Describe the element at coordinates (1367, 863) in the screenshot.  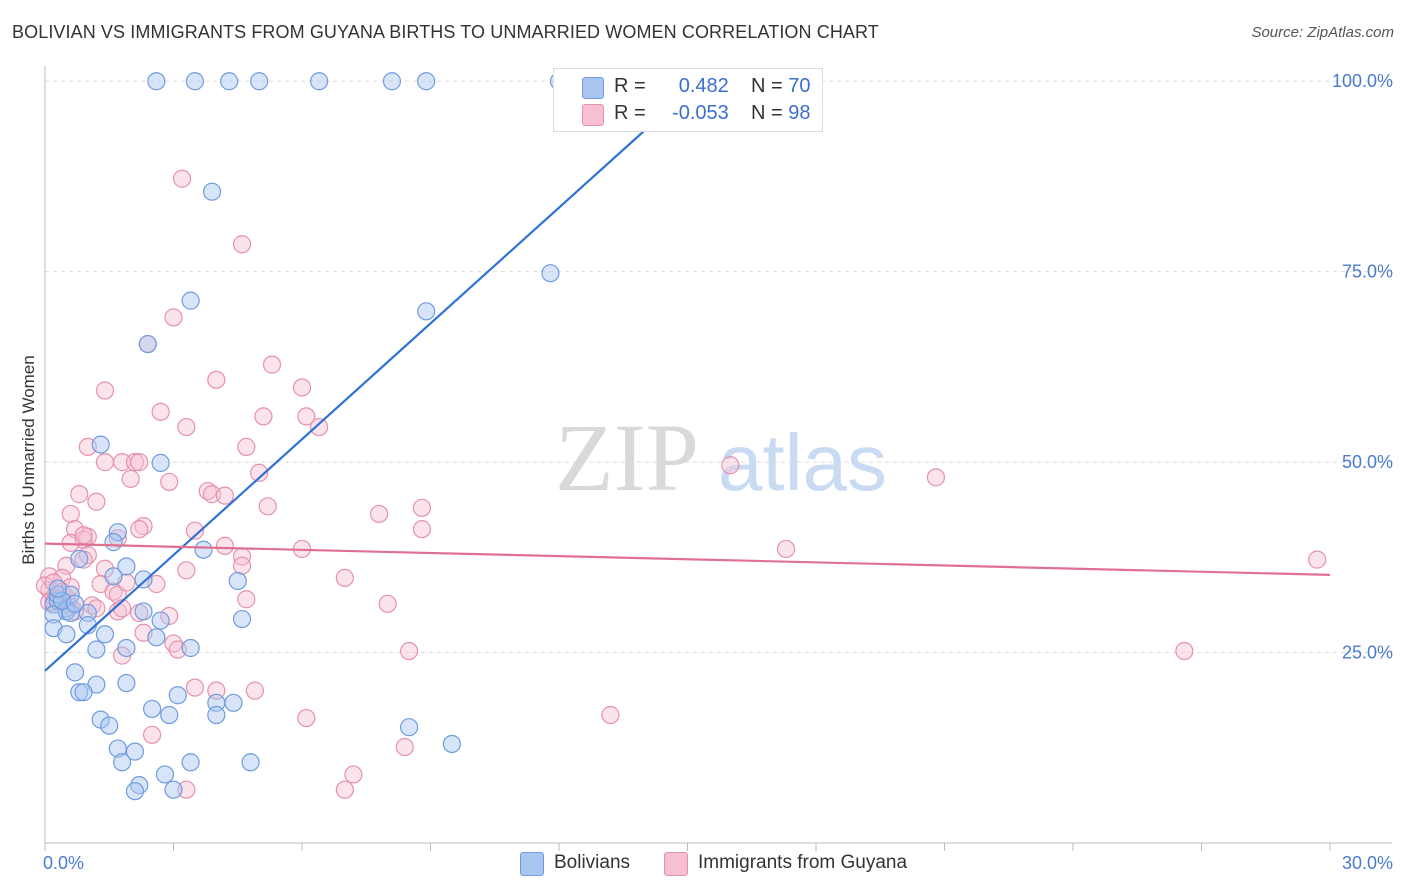
I see `x-tick-label-max: 30.0%` at that location.